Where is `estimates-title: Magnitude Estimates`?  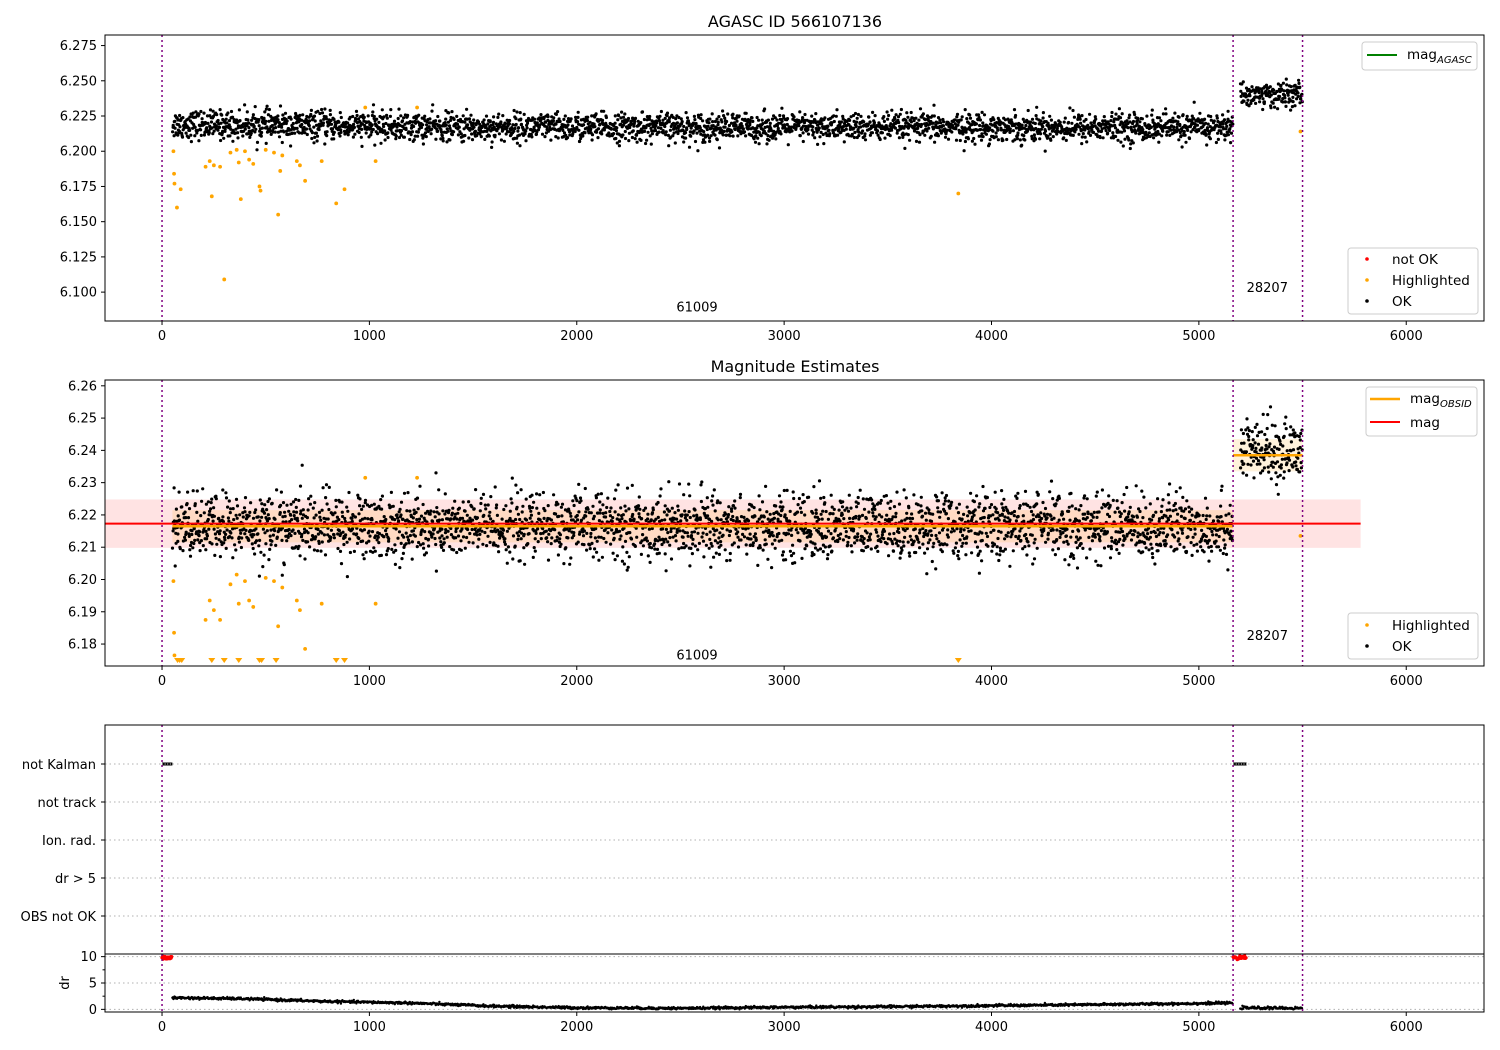 estimates-title: Magnitude Estimates is located at coordinates (795, 366).